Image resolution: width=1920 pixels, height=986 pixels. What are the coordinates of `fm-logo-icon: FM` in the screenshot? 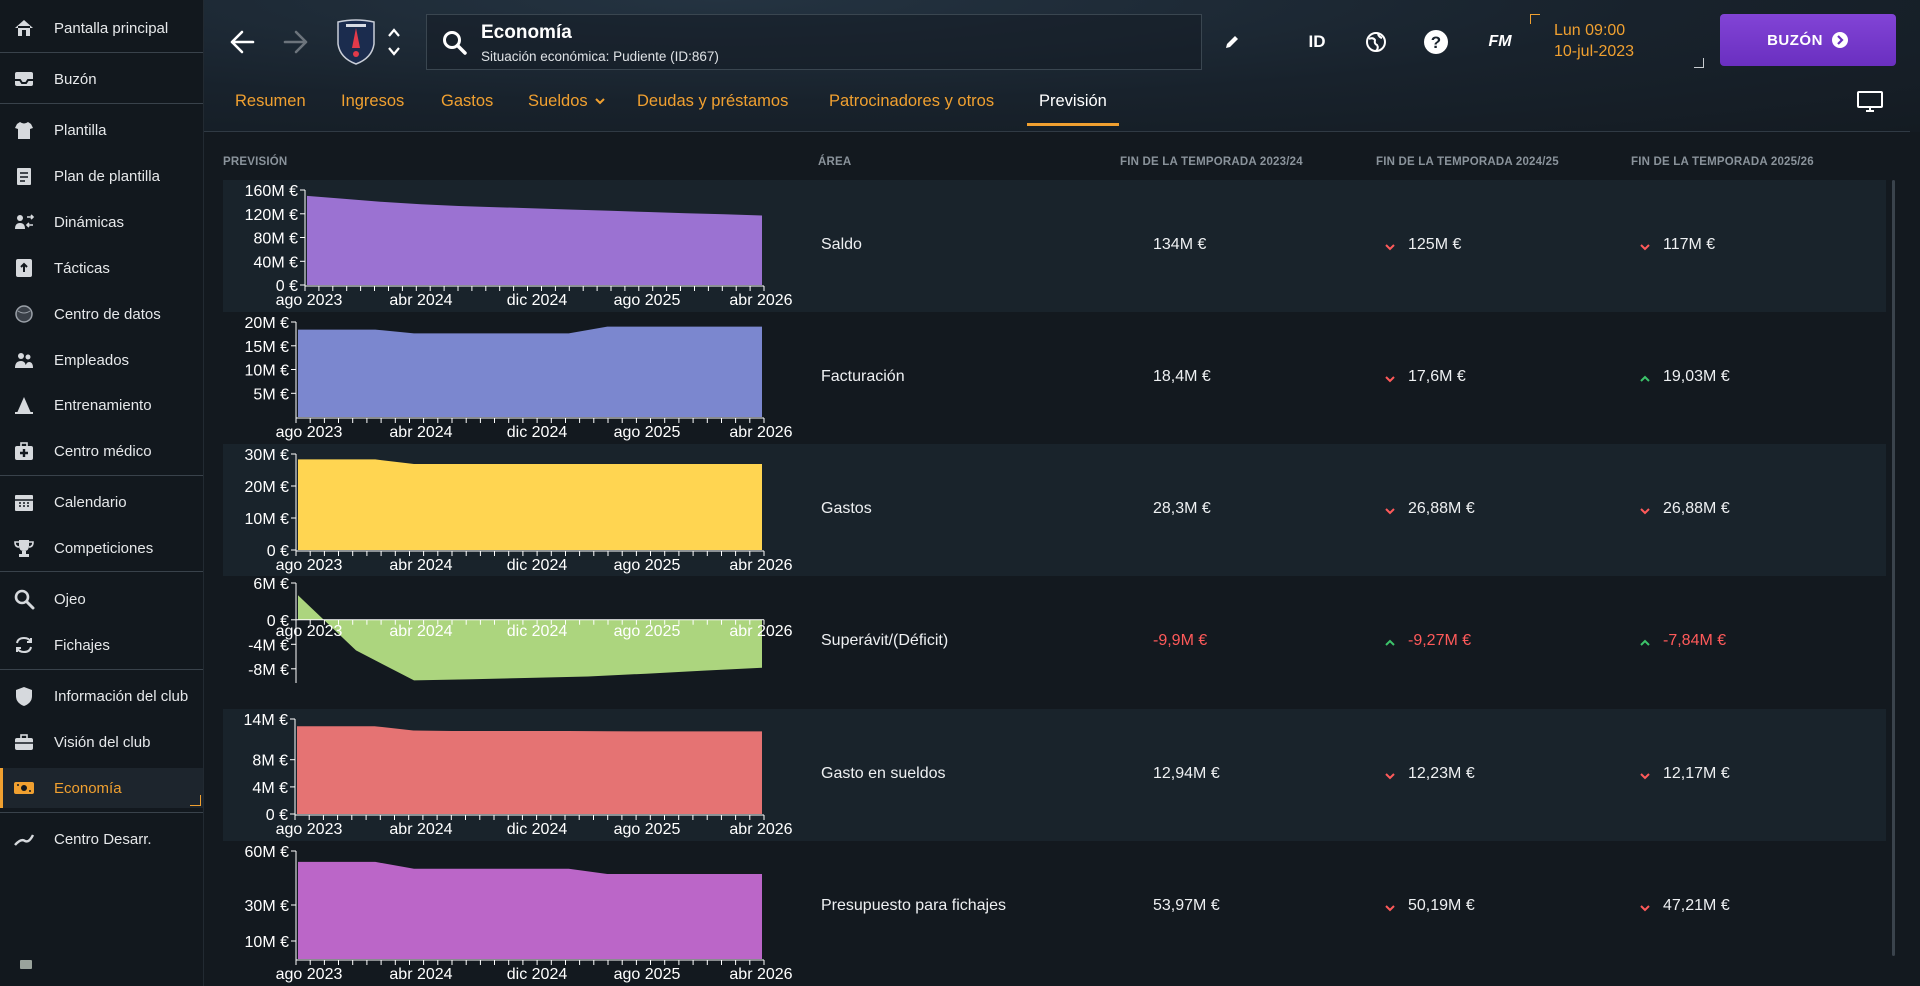 It's located at (1500, 41).